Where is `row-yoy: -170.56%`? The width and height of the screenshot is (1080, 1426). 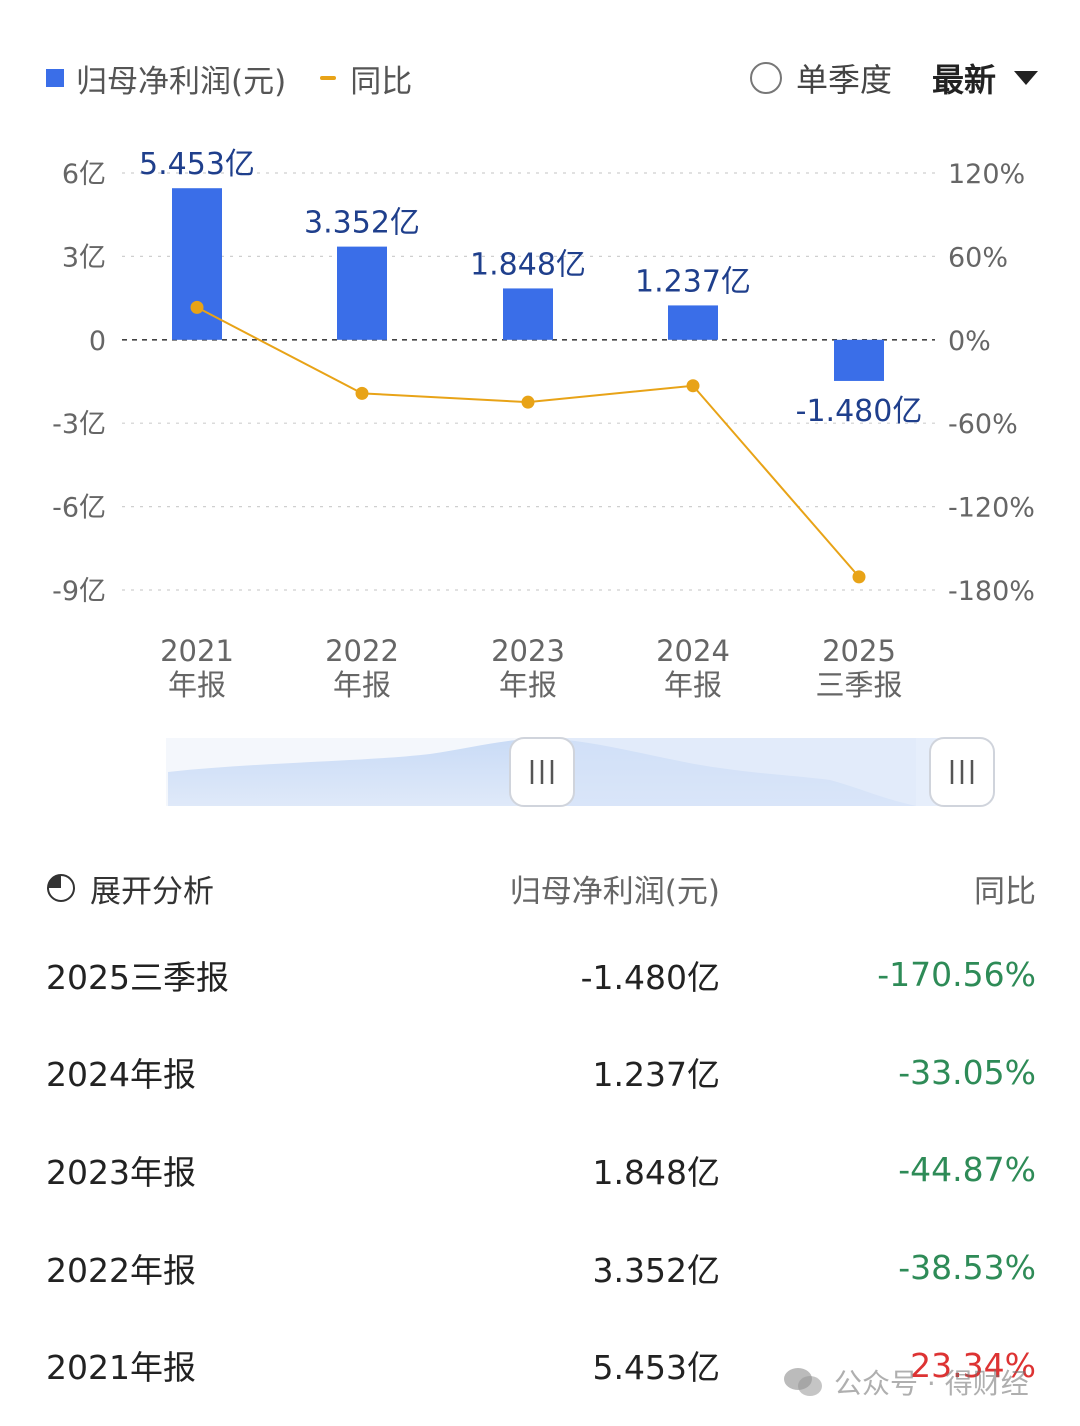 row-yoy: -170.56% is located at coordinates (956, 975).